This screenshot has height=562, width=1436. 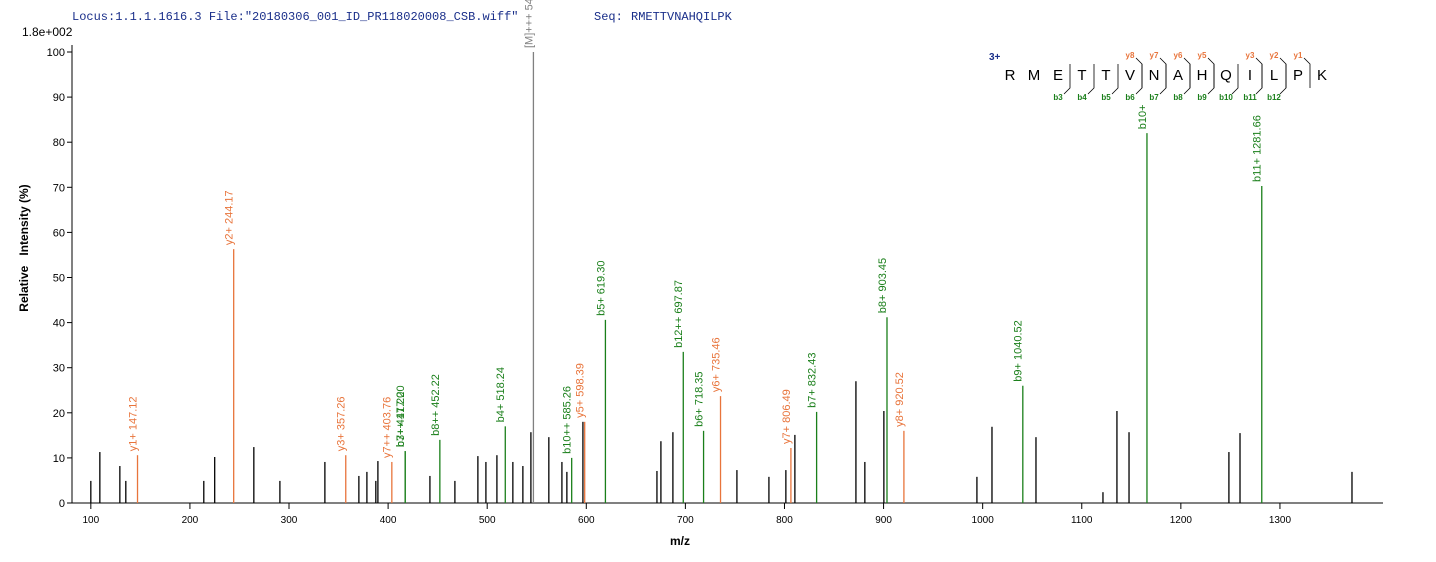 What do you see at coordinates (1274, 55) in the screenshot?
I see `y-ion-label: y2` at bounding box center [1274, 55].